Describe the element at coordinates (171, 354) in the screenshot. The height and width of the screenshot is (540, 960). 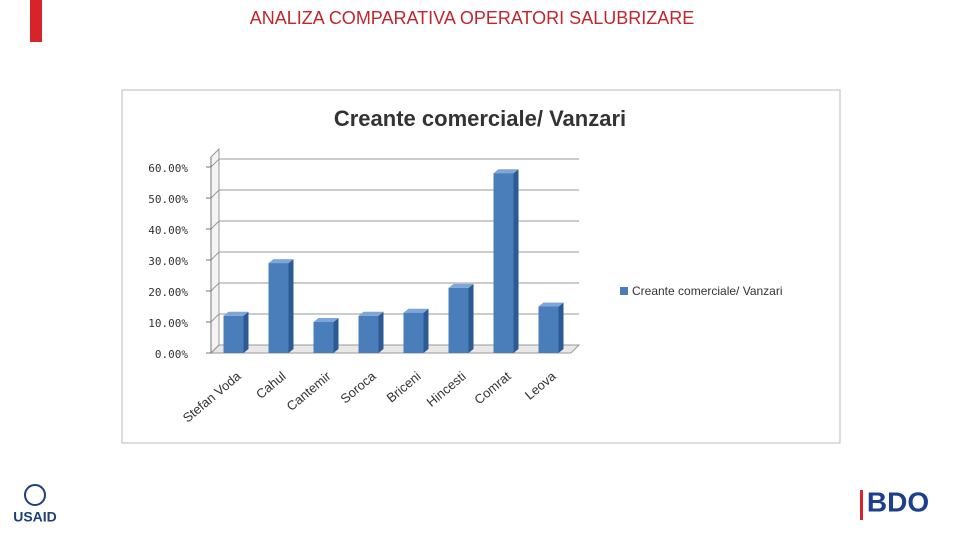
I see `y-tick-label: 0.00%` at that location.